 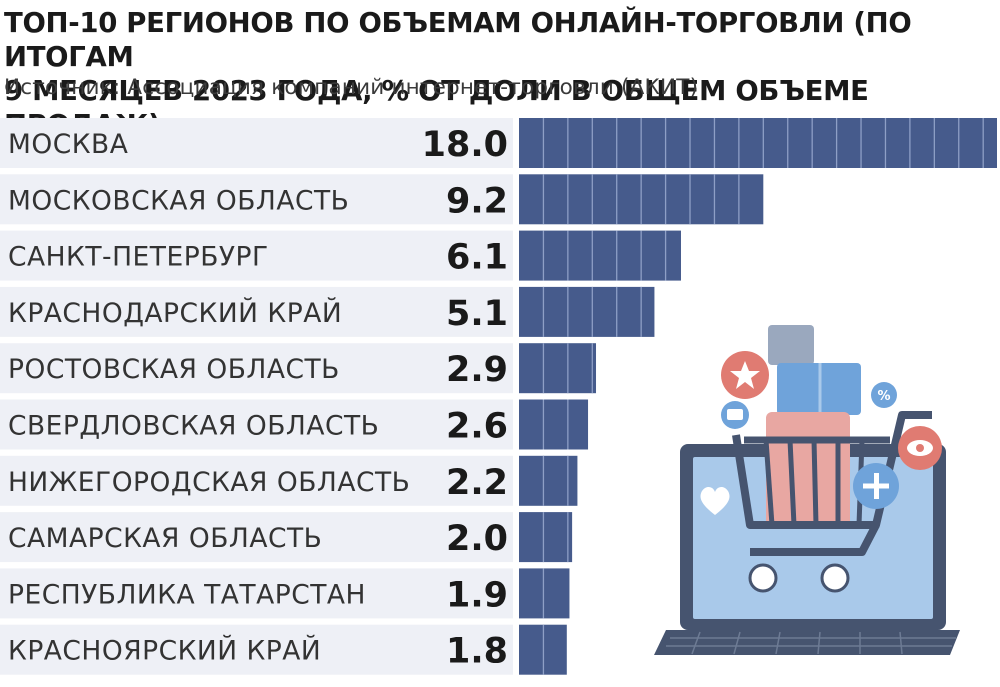 I want to click on value-label: 5.1, so click(x=477, y=314).